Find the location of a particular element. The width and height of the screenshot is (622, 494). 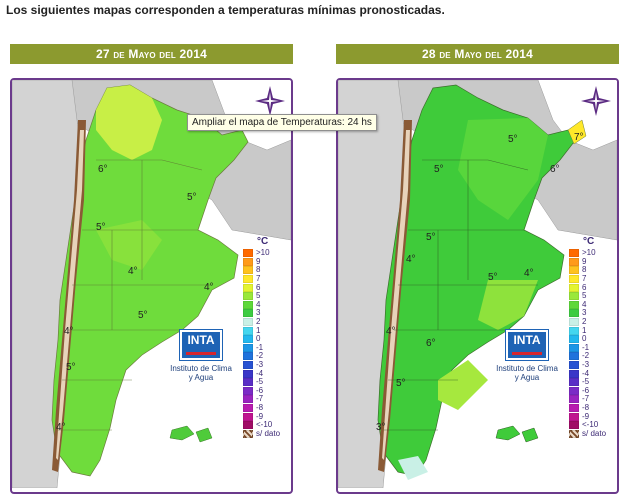

legend-row: -7 is located at coordinates (590, 399).